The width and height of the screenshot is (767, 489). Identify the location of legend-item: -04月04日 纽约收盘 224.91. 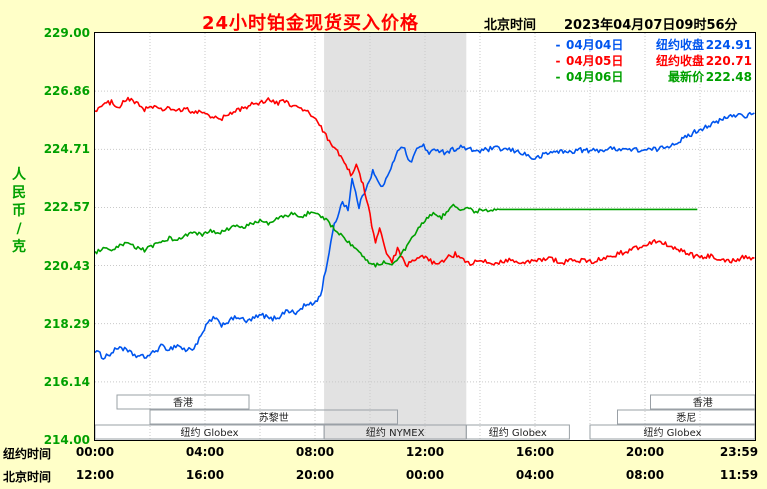
(651, 45).